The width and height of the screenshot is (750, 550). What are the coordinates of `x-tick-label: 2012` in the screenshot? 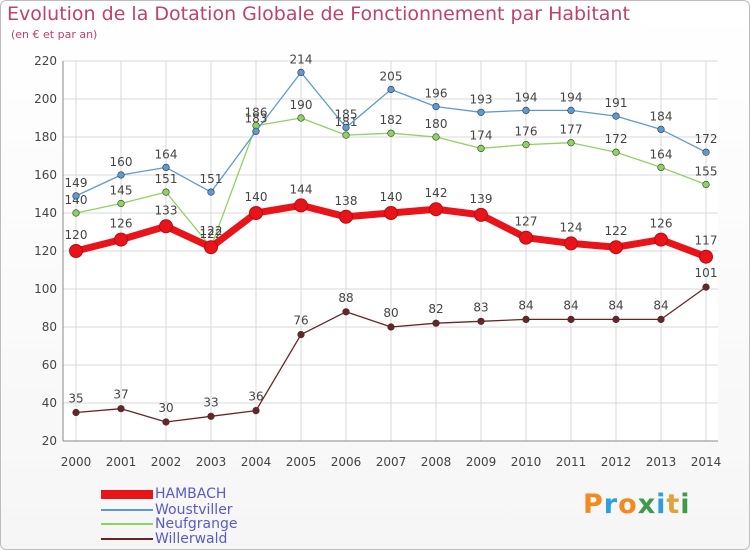 It's located at (616, 462).